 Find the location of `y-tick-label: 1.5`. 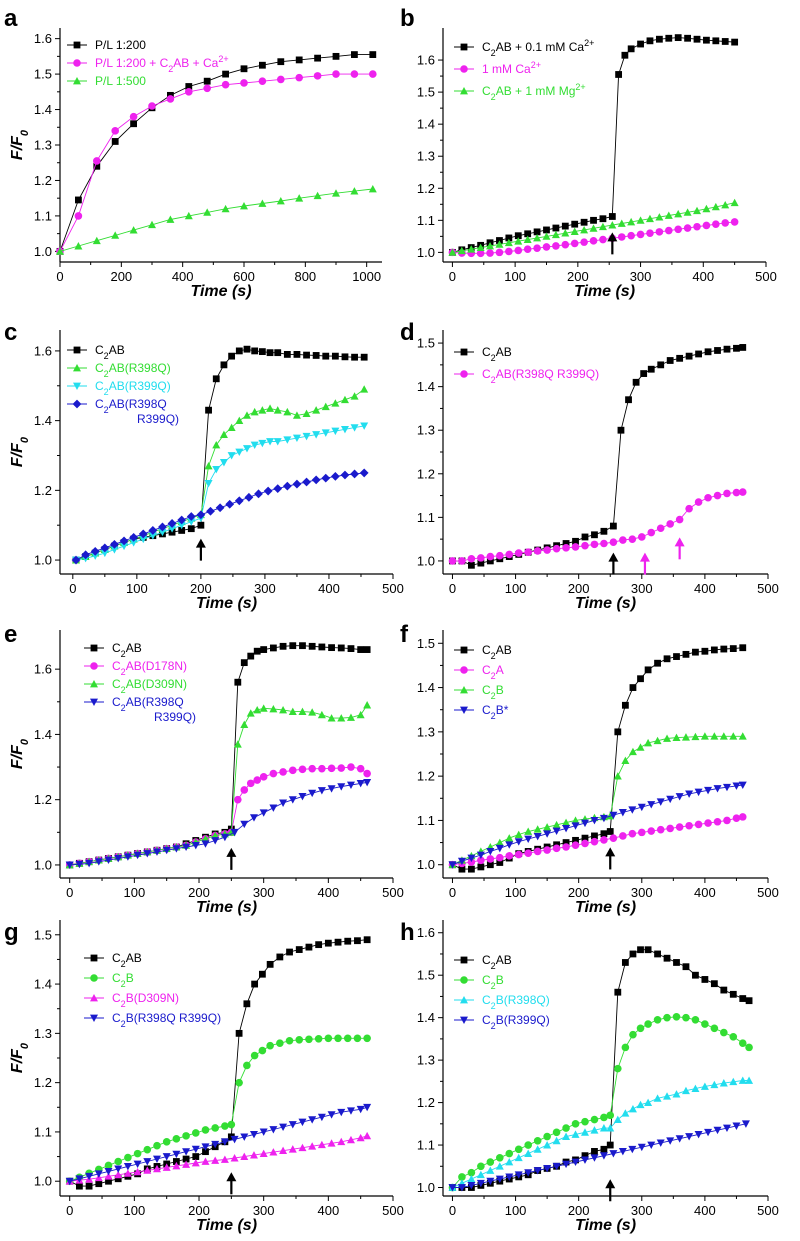

y-tick-label: 1.5 is located at coordinates (426, 343).